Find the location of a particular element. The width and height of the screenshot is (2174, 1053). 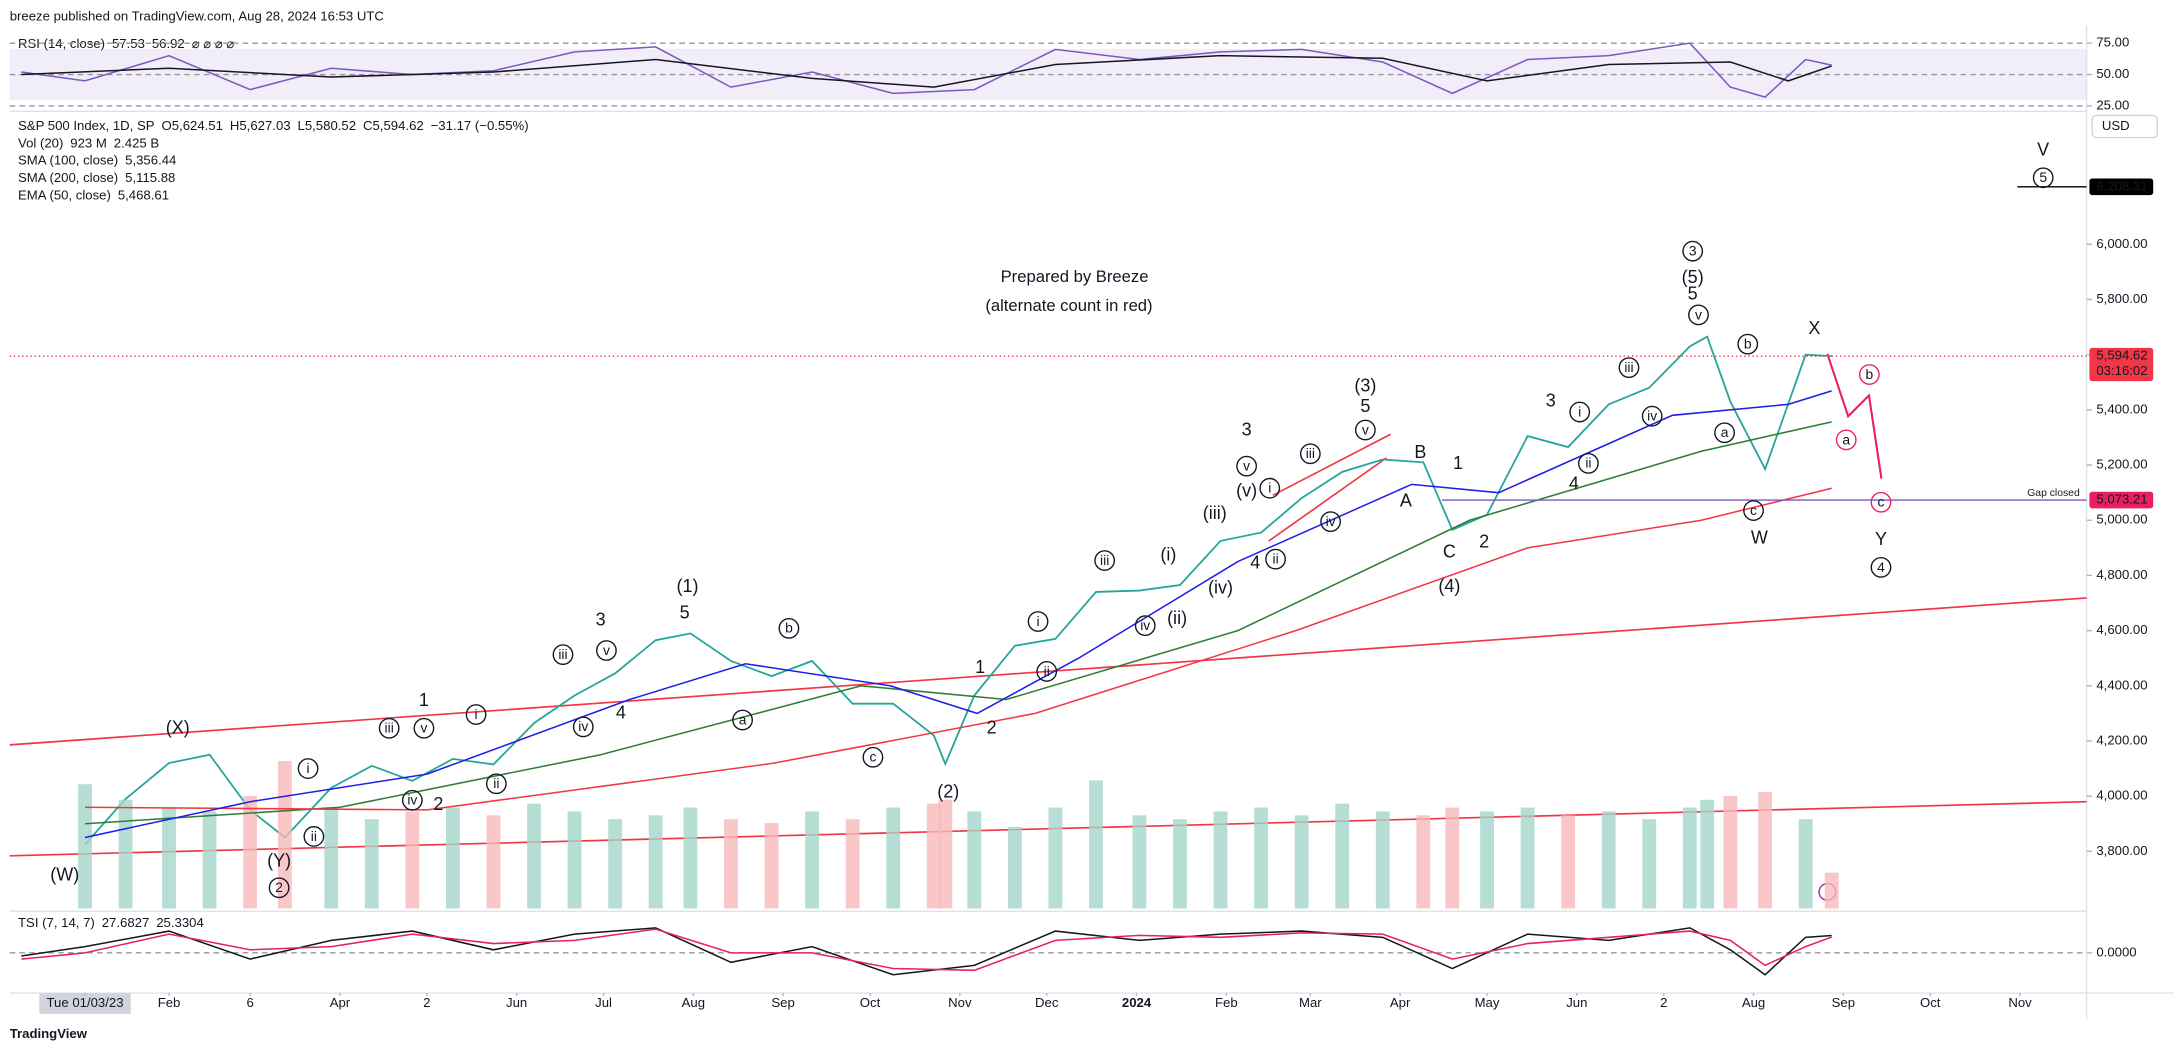

legend-name: SMA (200, close) is located at coordinates (68, 177).